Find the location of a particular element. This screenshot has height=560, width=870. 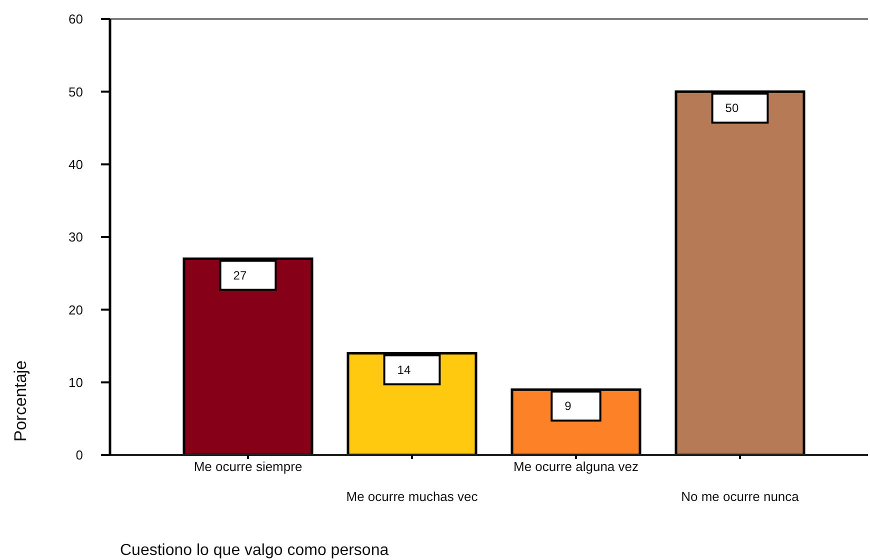

y-tick-label: 30 is located at coordinates (75, 237).